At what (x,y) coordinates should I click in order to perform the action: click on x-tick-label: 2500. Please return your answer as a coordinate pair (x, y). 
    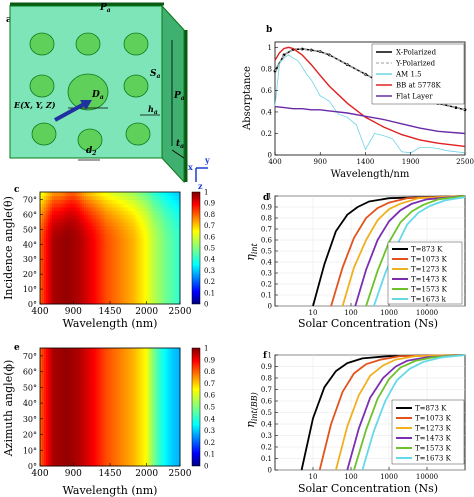
    Looking at the image, I should click on (180, 474).